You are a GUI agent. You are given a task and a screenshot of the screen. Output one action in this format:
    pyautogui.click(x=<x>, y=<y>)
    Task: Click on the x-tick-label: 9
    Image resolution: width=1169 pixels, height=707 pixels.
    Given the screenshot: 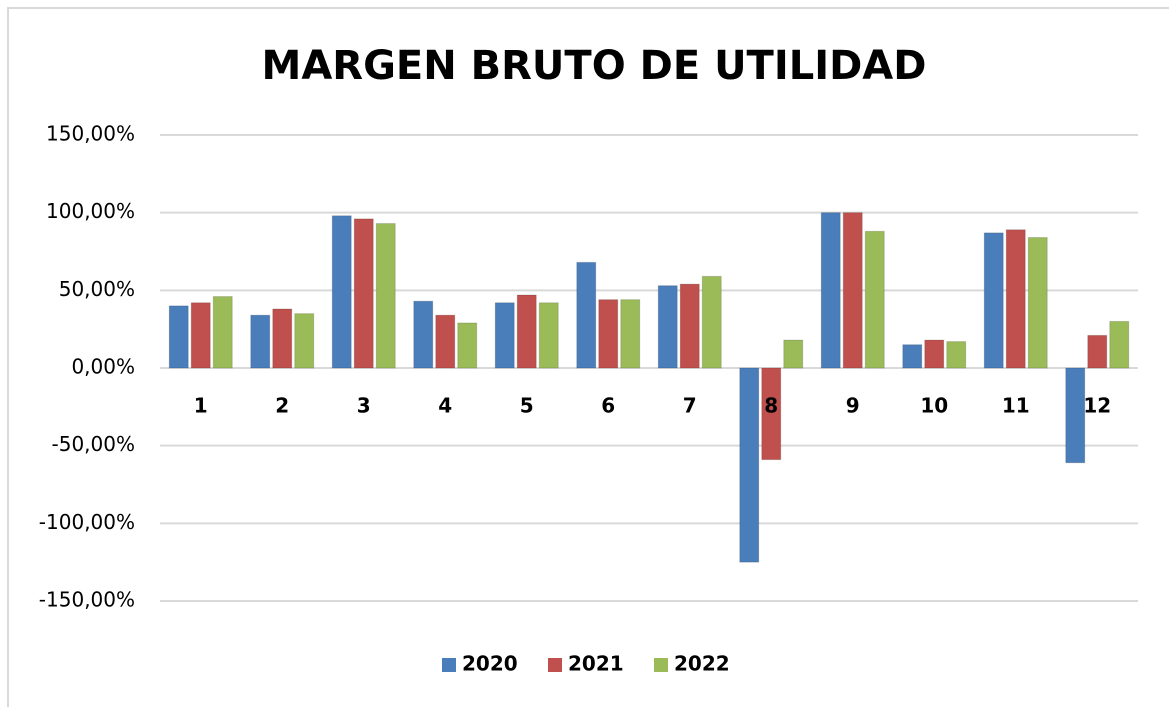 What is the action you would take?
    pyautogui.click(x=853, y=406)
    